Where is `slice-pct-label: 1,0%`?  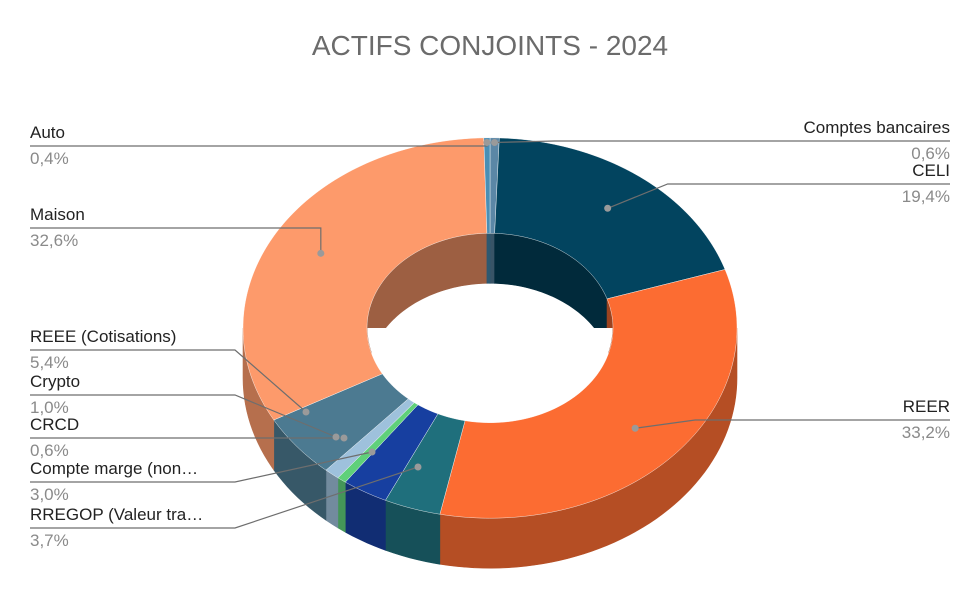 slice-pct-label: 1,0% is located at coordinates (49, 407).